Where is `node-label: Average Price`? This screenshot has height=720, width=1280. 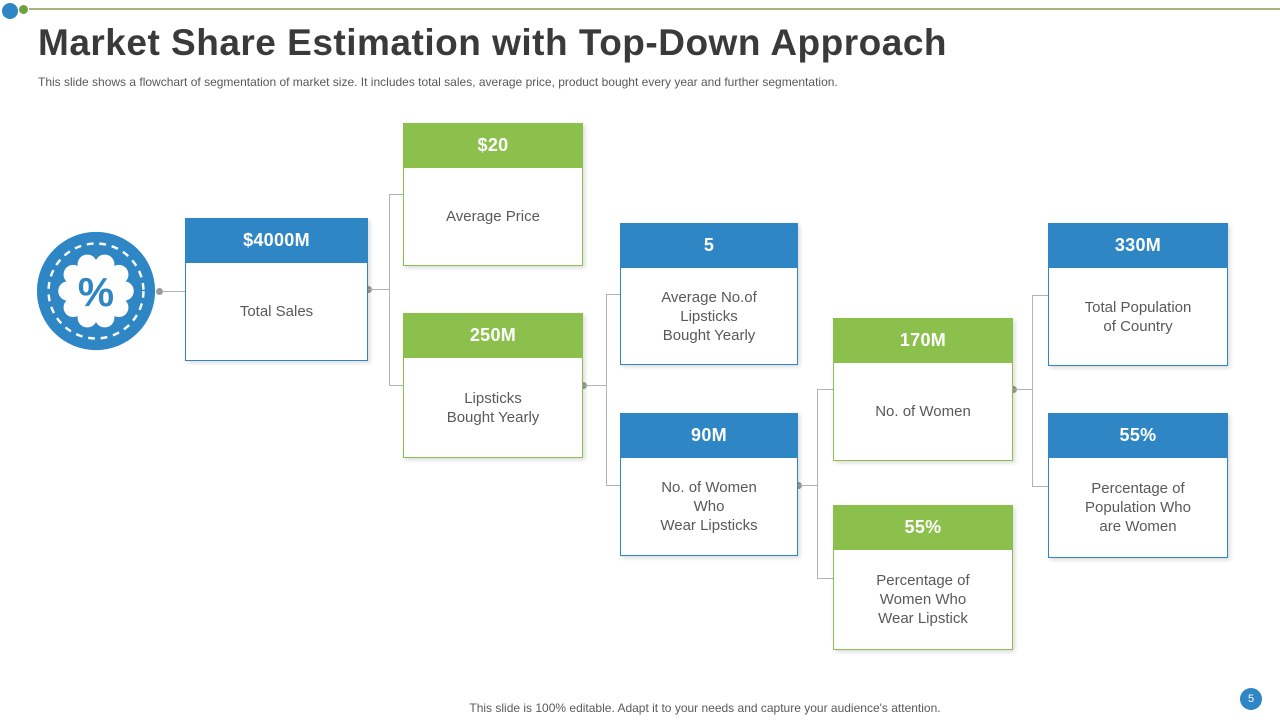 node-label: Average Price is located at coordinates (493, 216).